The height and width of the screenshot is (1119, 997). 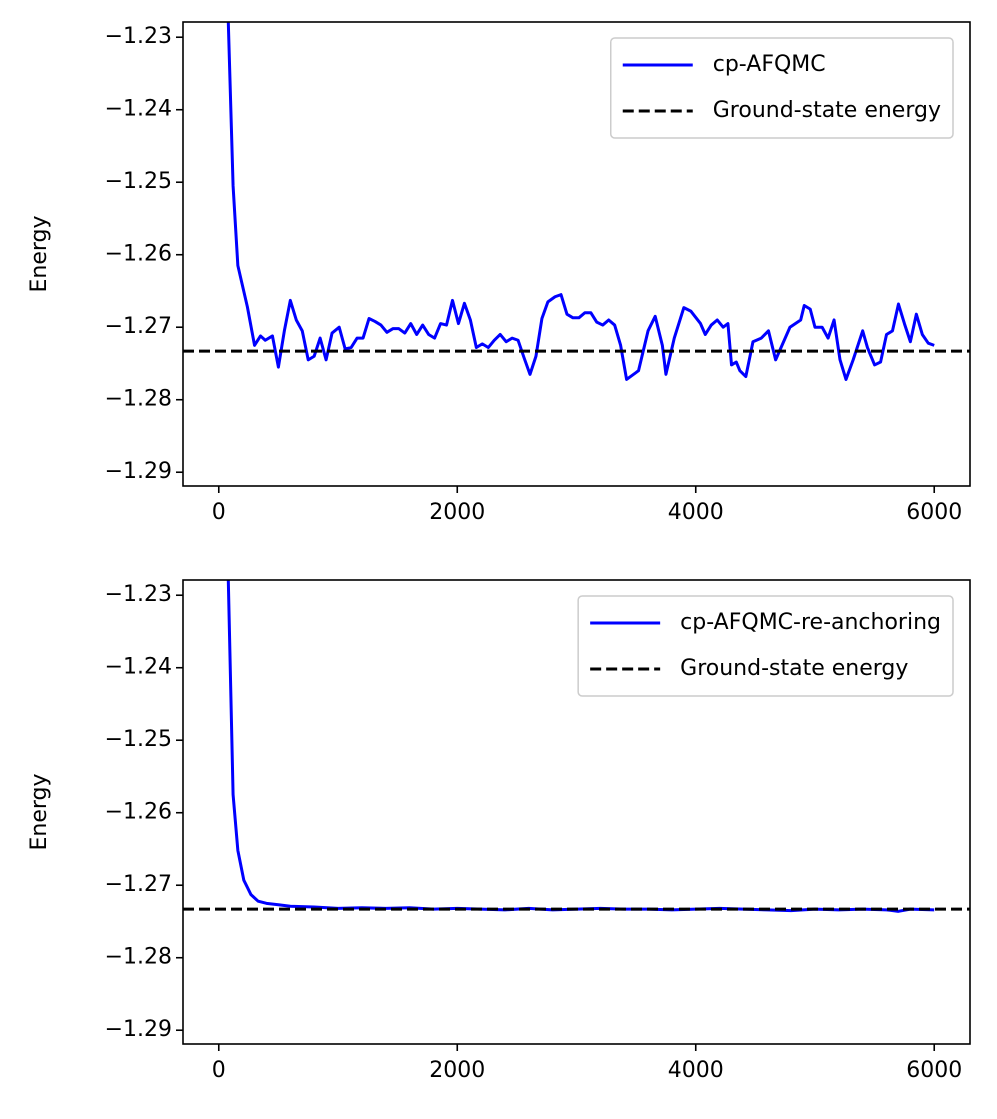 I want to click on legend: cp-AFQMC Ground-state energy, so click(x=782, y=88).